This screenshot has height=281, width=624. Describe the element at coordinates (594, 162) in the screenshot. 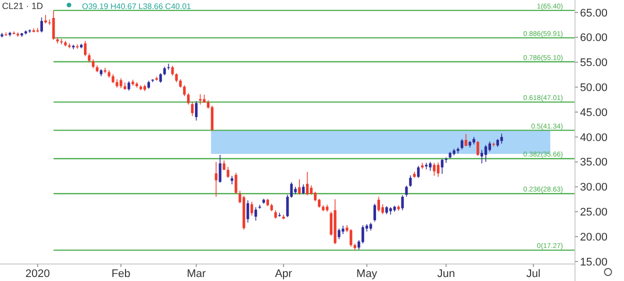

I see `y-tick-label: 35.00` at that location.